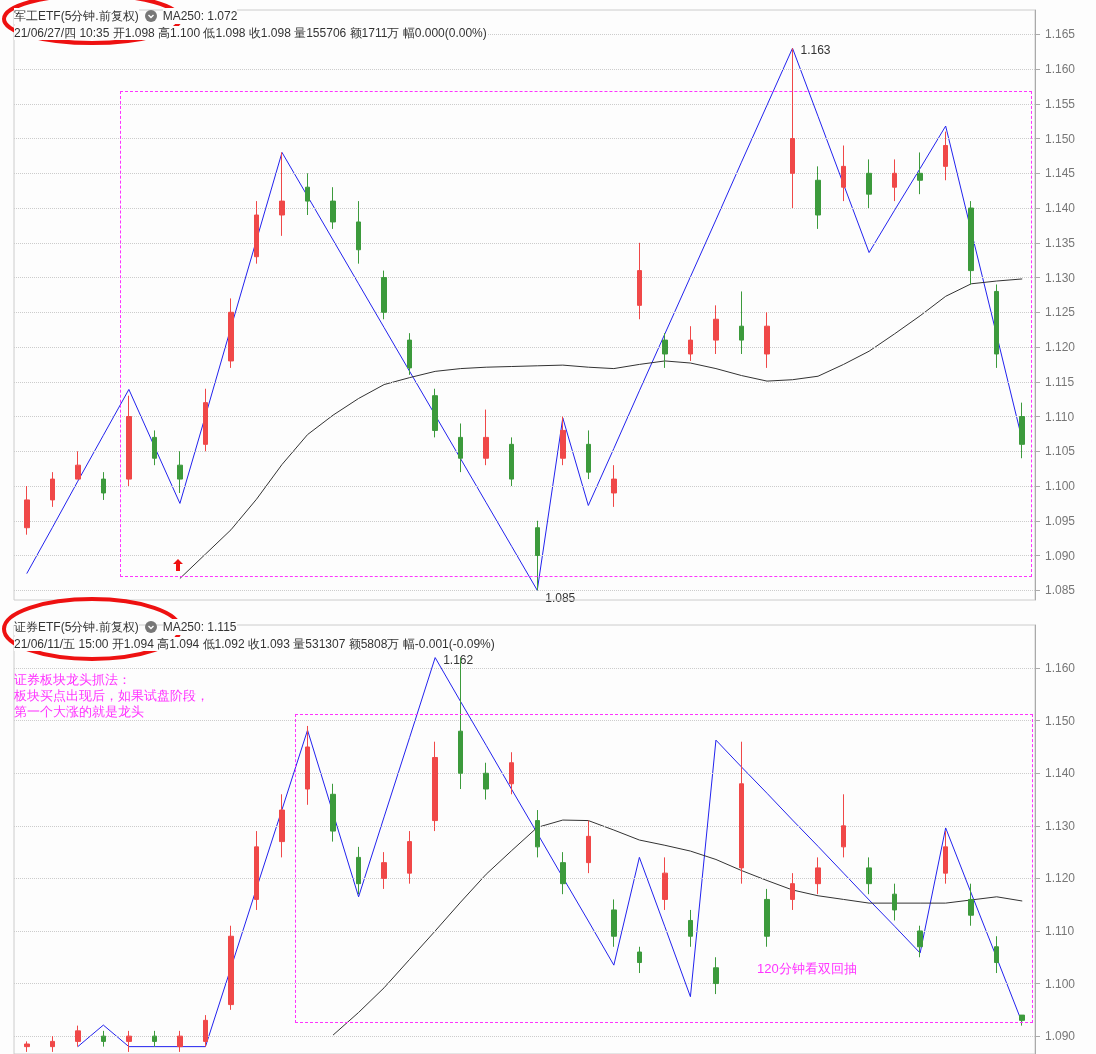 This screenshot has width=1096, height=1054. I want to click on text: 21/06/27/四 10:35 开1.098 高1.100 低1.098 收1.098 量155706 额1711万 幅0.000(0.00%), so click(250, 33).